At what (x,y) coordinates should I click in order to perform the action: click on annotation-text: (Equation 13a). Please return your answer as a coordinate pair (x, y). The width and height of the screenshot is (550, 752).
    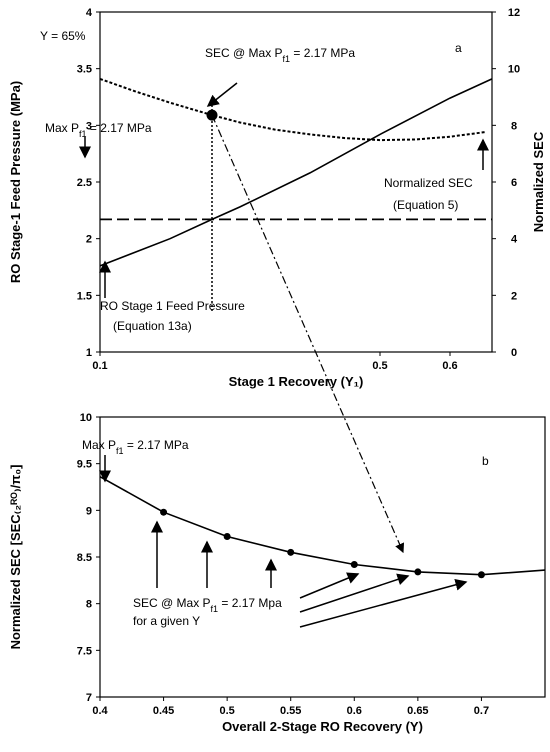
    Looking at the image, I should click on (152, 326).